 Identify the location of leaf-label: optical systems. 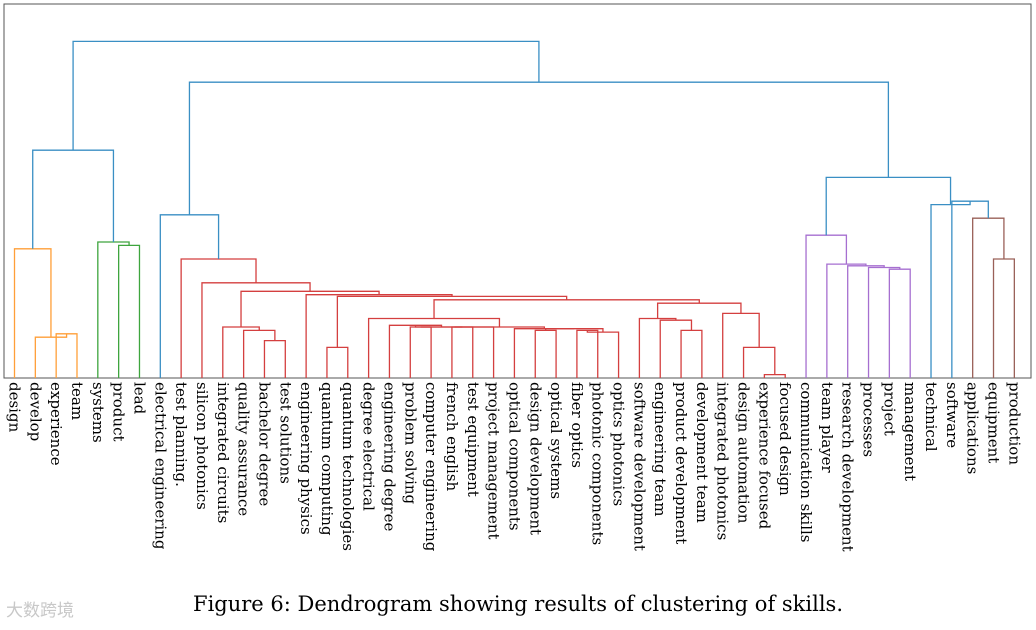
(556, 440).